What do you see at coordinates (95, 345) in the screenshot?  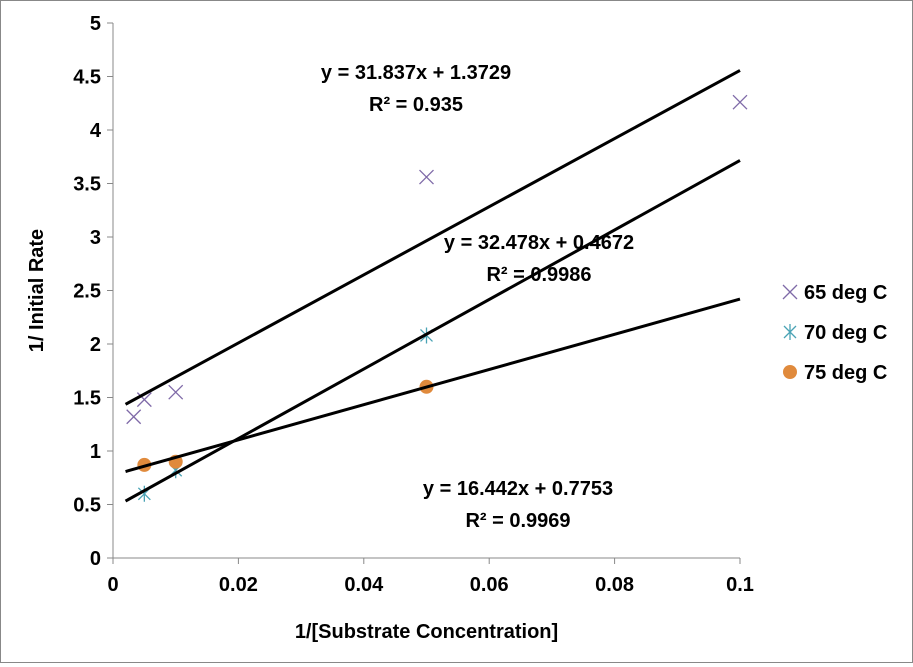 I see `y-tick-label: 2` at bounding box center [95, 345].